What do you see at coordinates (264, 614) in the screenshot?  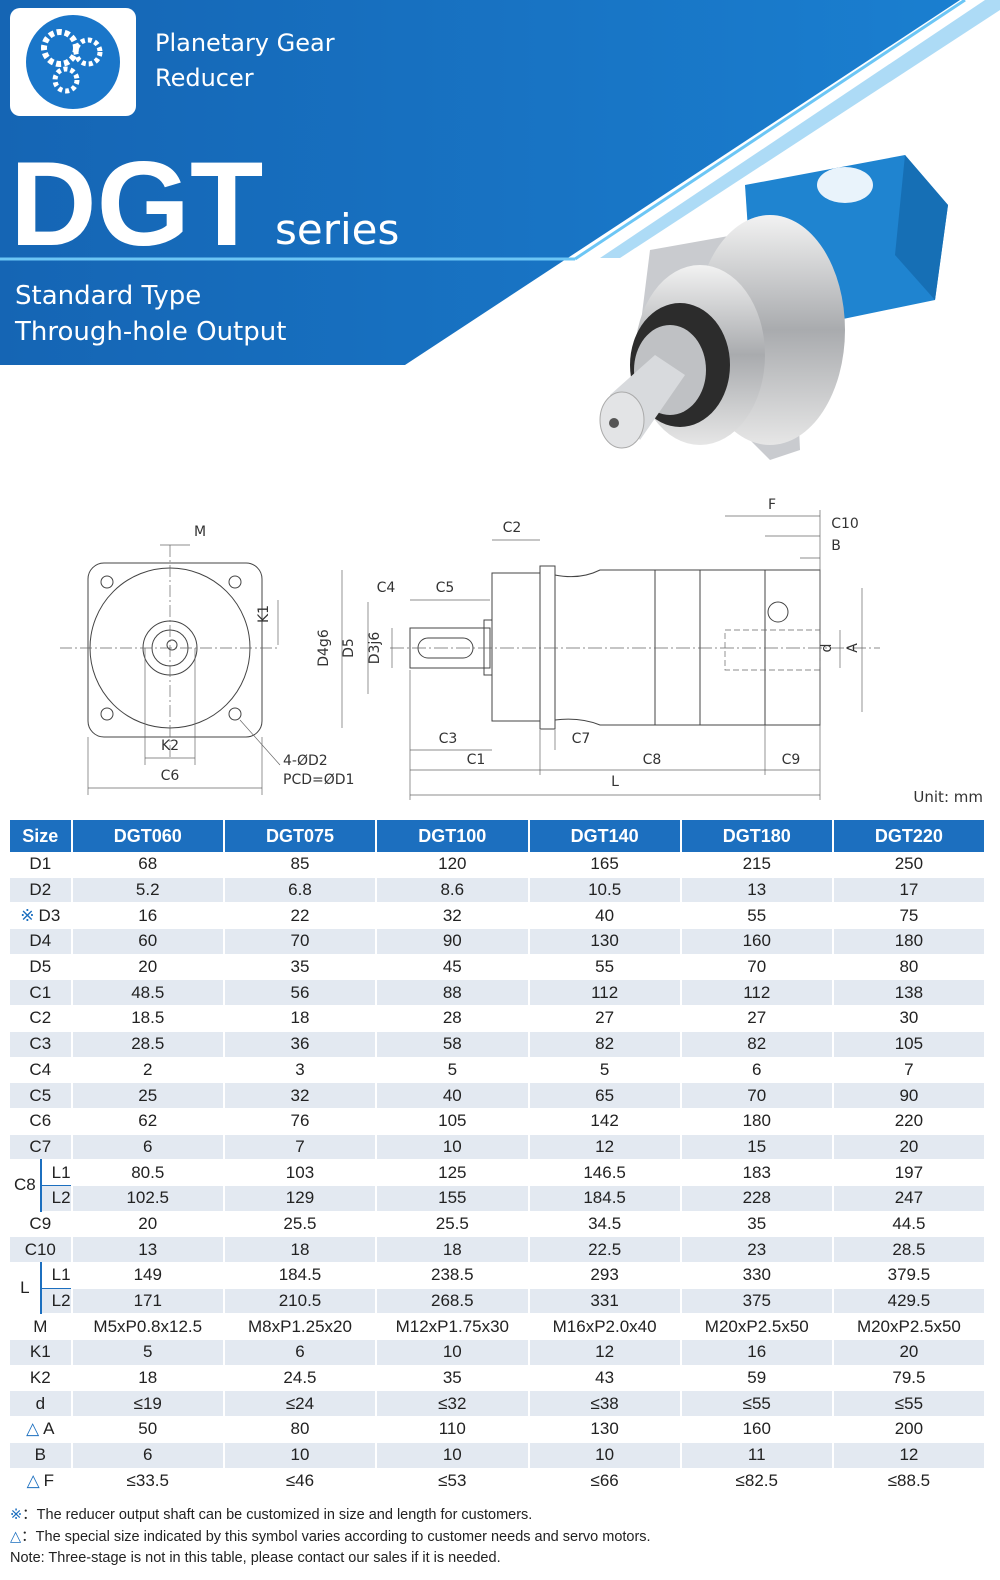 I see `dimension-label: K1` at bounding box center [264, 614].